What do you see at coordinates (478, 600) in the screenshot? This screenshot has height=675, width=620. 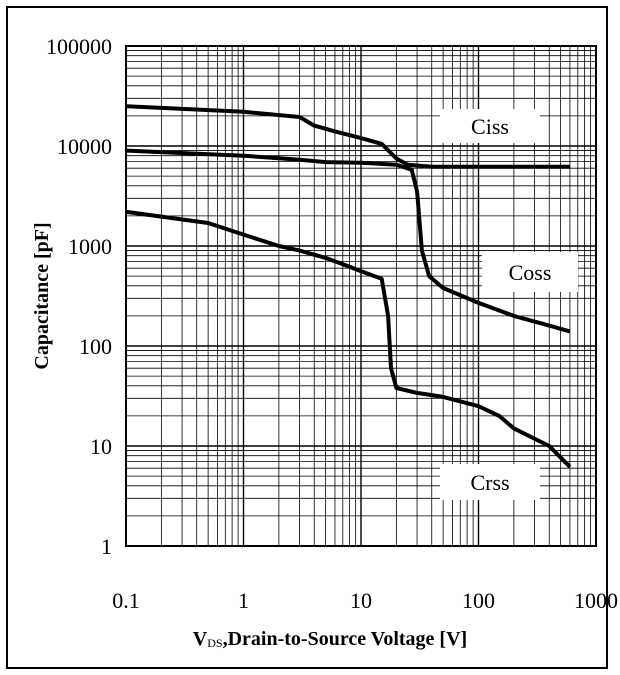 I see `x-tick-label: 100` at bounding box center [478, 600].